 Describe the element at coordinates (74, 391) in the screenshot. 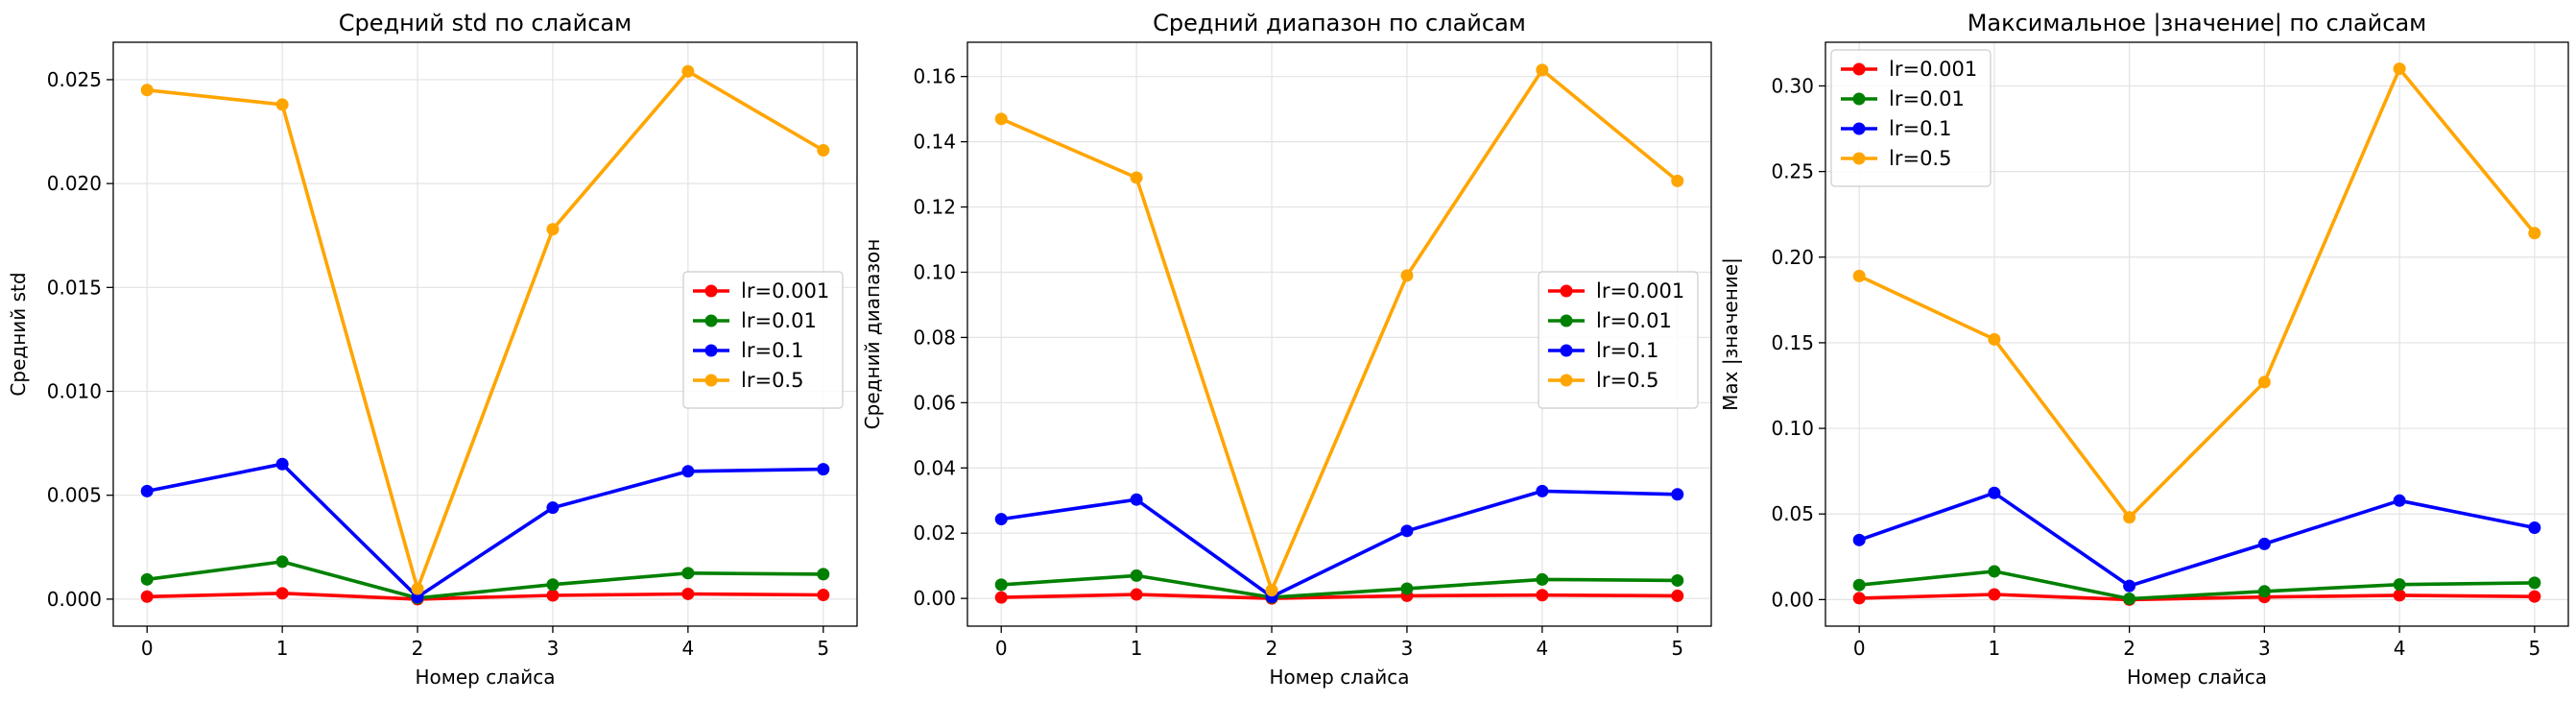

I see `y-tick-label: 0.010` at that location.